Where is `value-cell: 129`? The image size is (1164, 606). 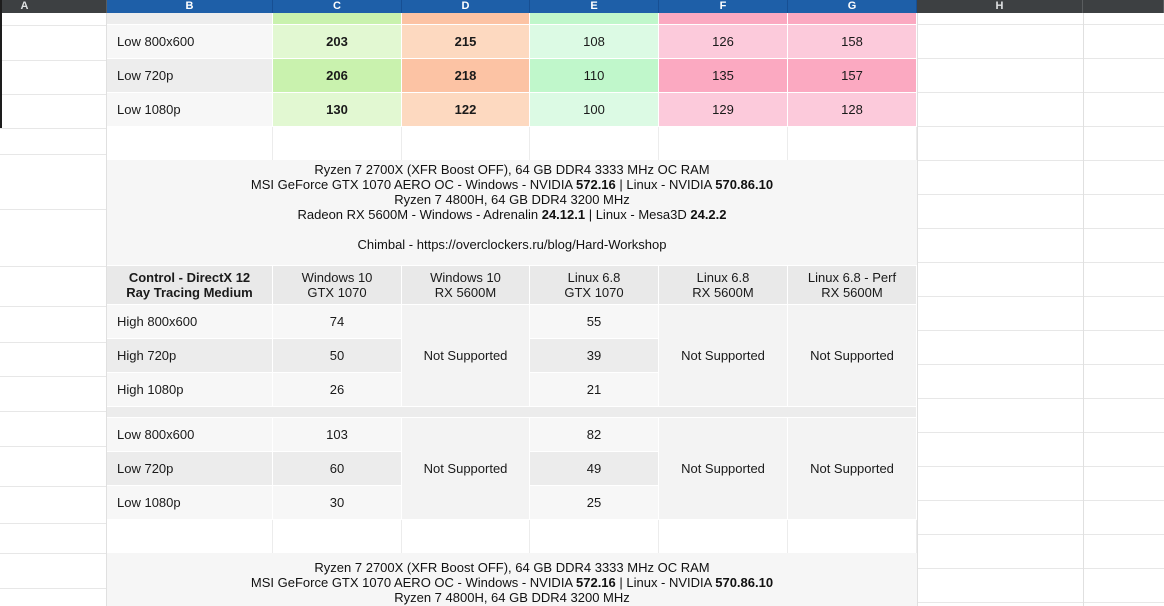
value-cell: 129 is located at coordinates (723, 110).